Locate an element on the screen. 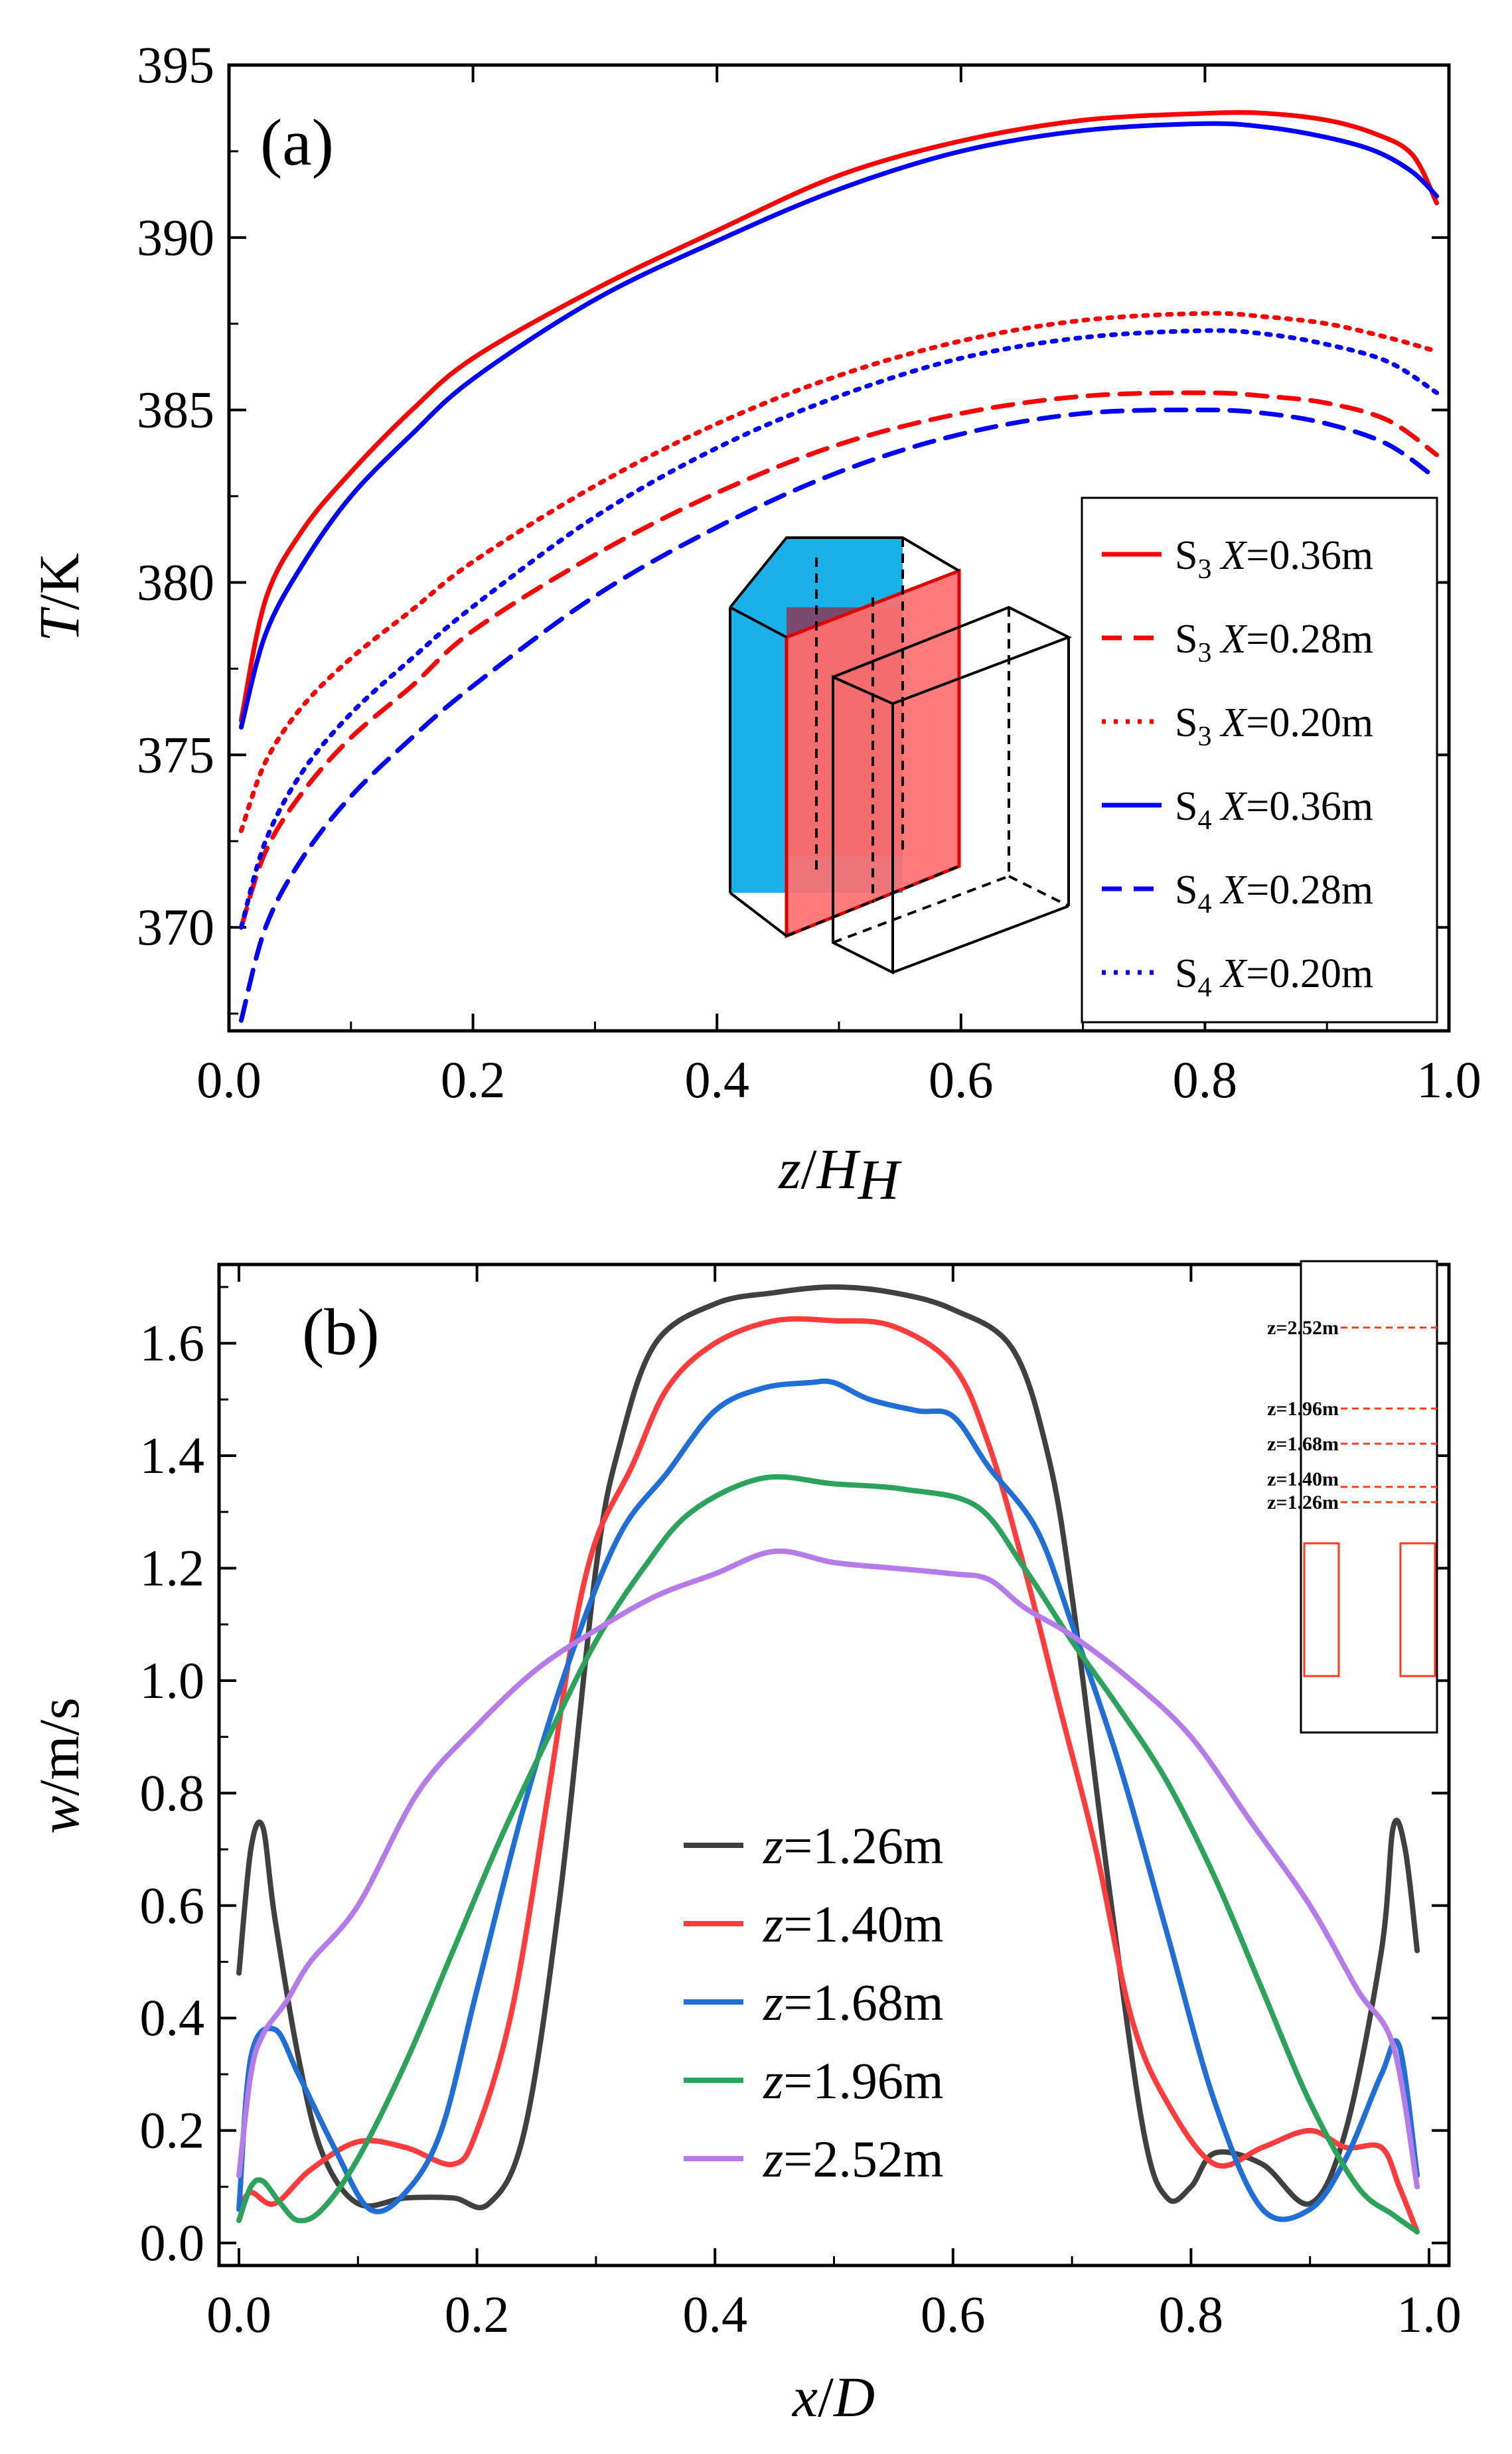 This screenshot has height=2454, width=1512. x-tick-label-a: 0.2 is located at coordinates (473, 1080).